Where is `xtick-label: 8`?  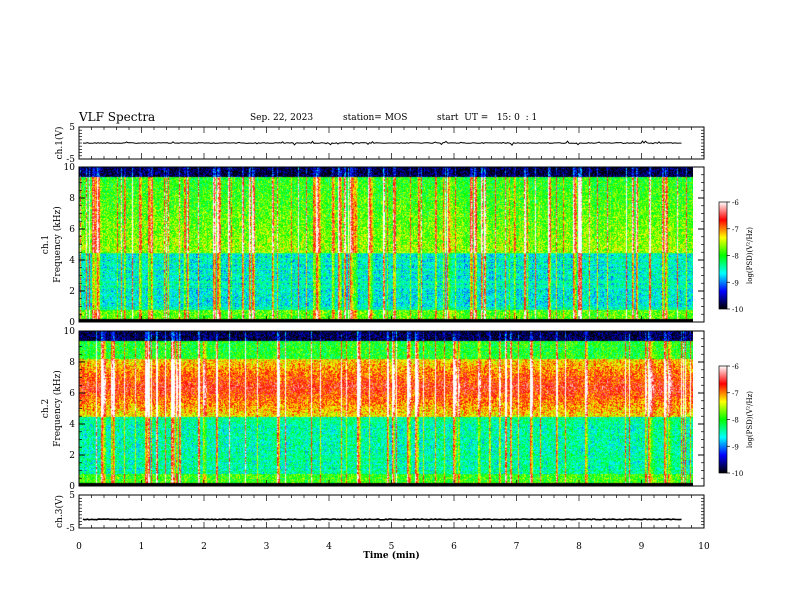 xtick-label: 8 is located at coordinates (579, 547).